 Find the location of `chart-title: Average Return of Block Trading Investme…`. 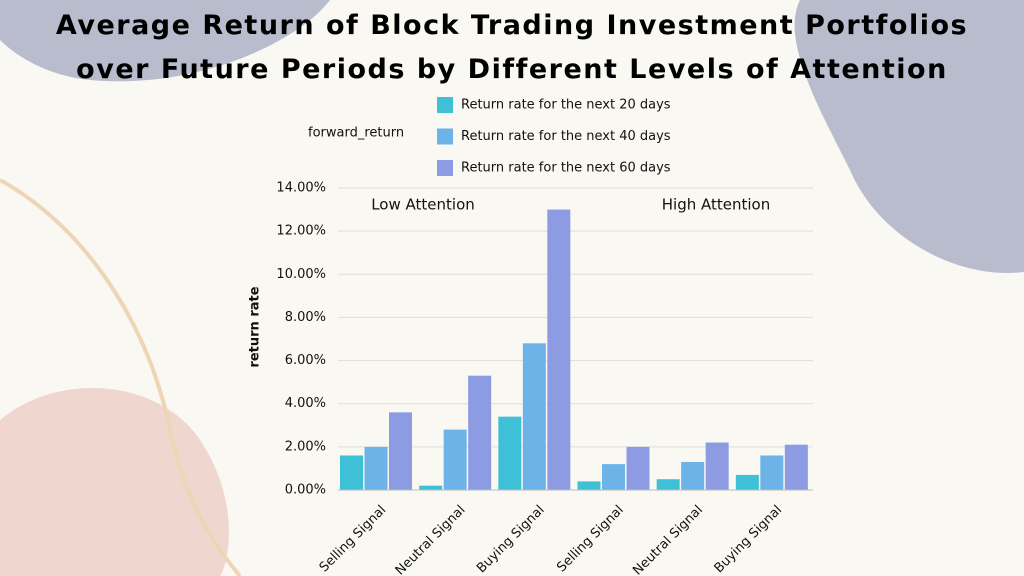

chart-title: Average Return of Block Trading Investme… is located at coordinates (512, 47).